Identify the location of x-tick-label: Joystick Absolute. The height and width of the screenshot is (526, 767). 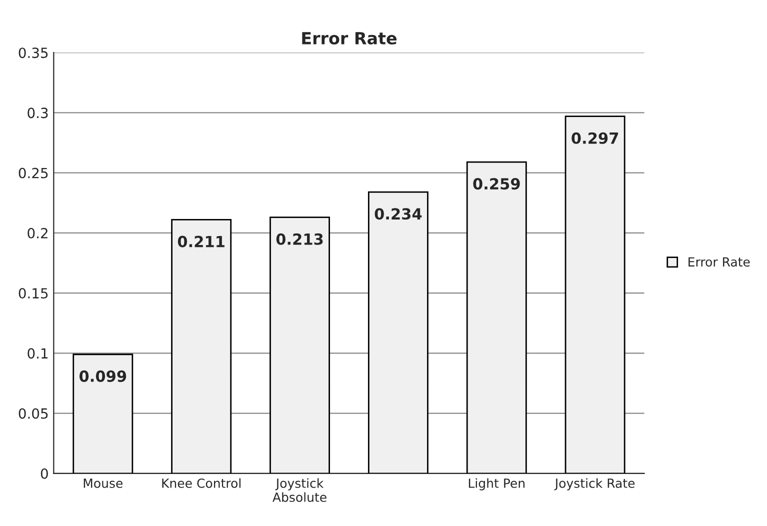
(299, 490).